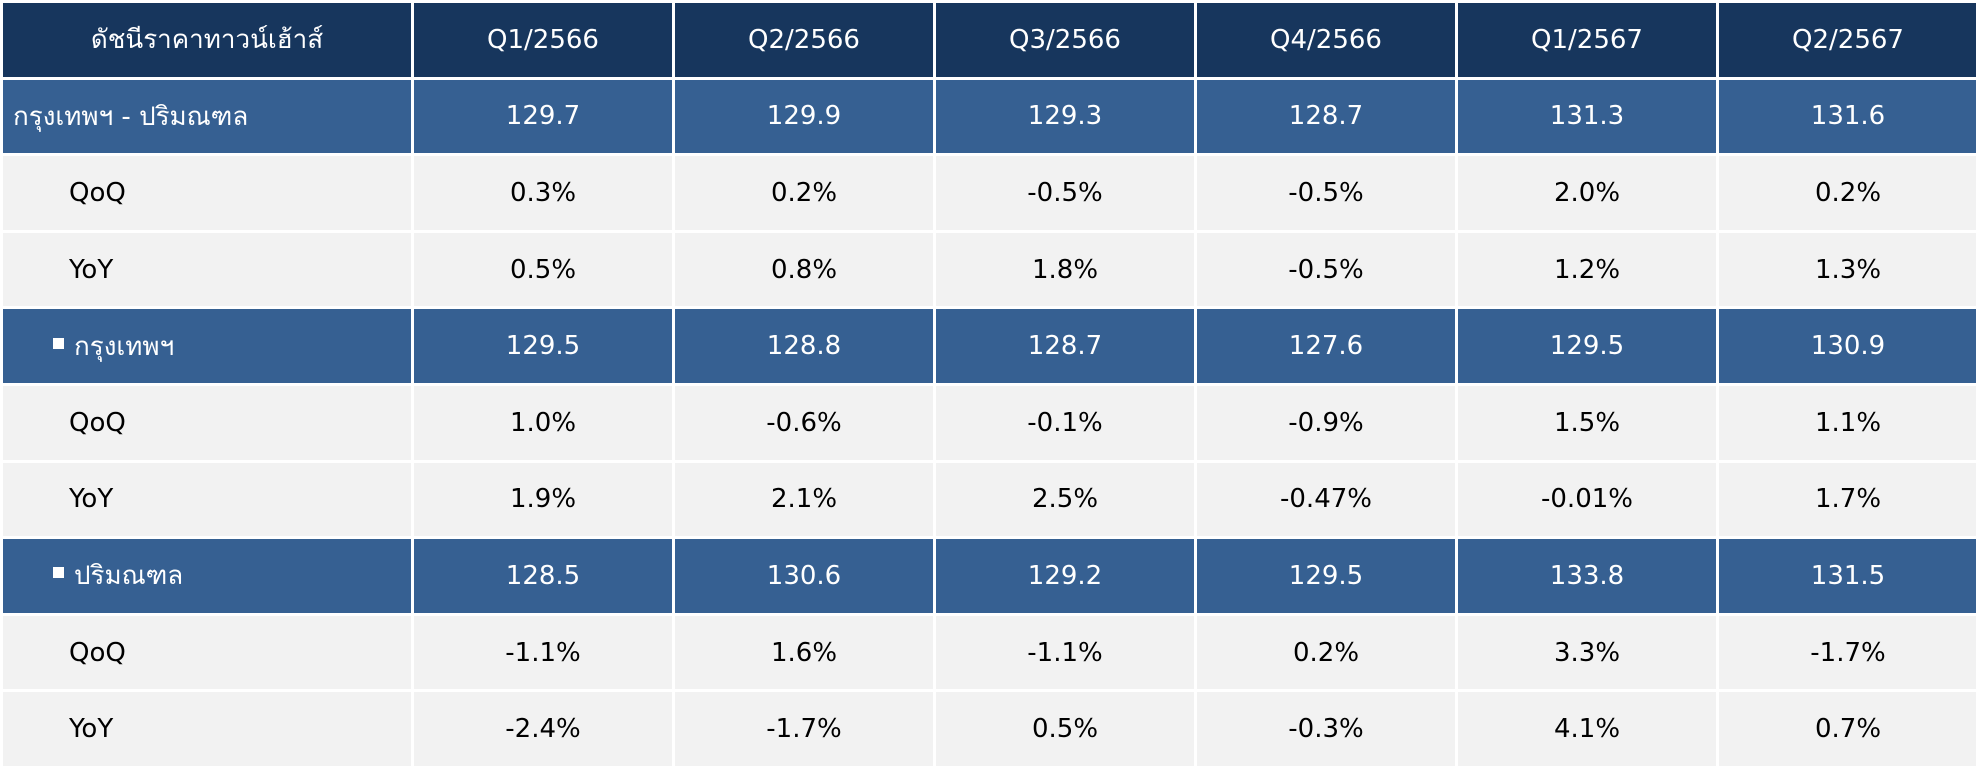 The width and height of the screenshot is (1976, 769). Describe the element at coordinates (1587, 729) in the screenshot. I see `change-value-cell: 4.1%` at that location.